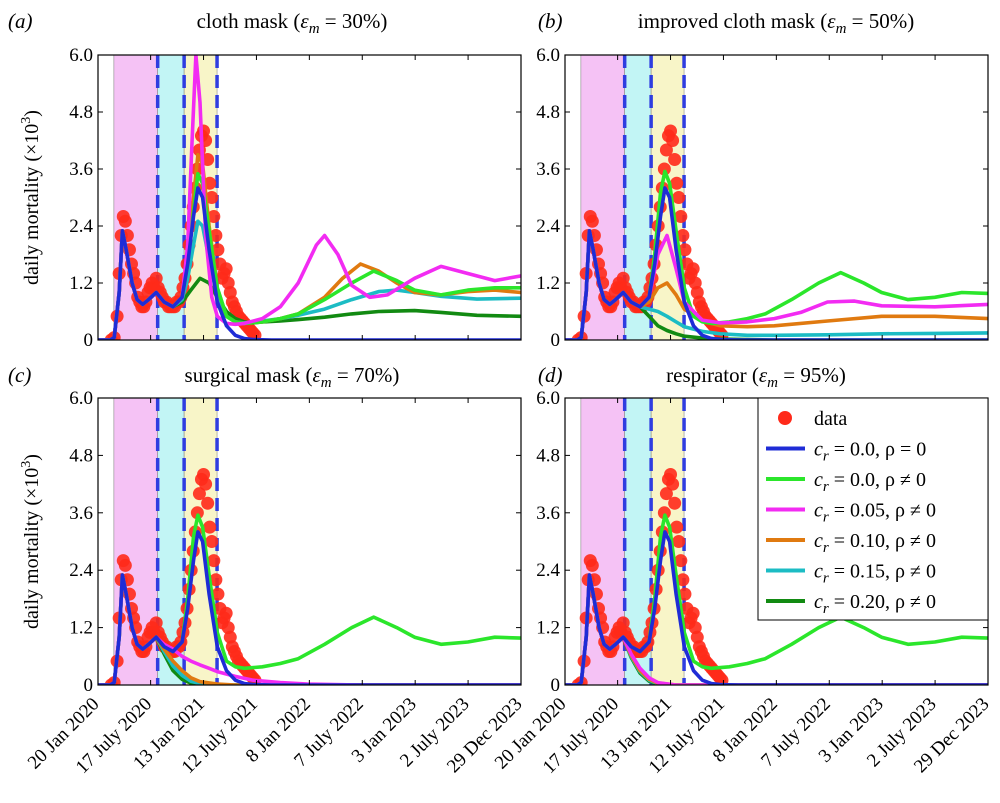 This screenshot has height=803, width=1000. I want to click on panel-label: (c), so click(19, 375).